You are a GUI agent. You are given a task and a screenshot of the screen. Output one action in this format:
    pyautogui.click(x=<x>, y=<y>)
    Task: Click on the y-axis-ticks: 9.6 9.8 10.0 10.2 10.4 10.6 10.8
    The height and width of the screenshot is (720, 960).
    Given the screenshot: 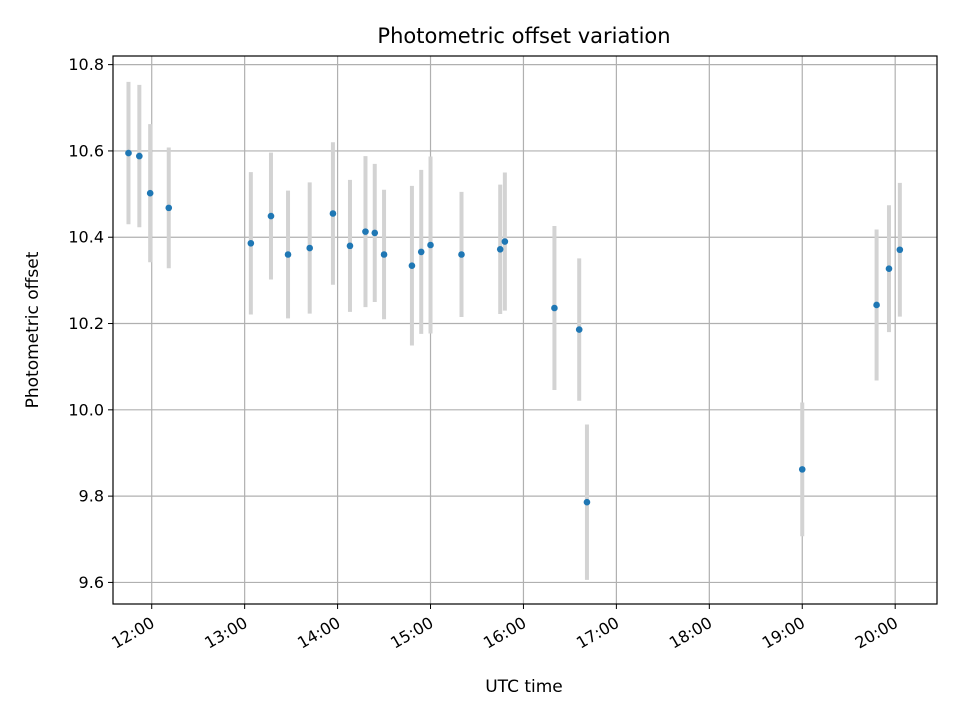 What is the action you would take?
    pyautogui.click(x=90, y=323)
    